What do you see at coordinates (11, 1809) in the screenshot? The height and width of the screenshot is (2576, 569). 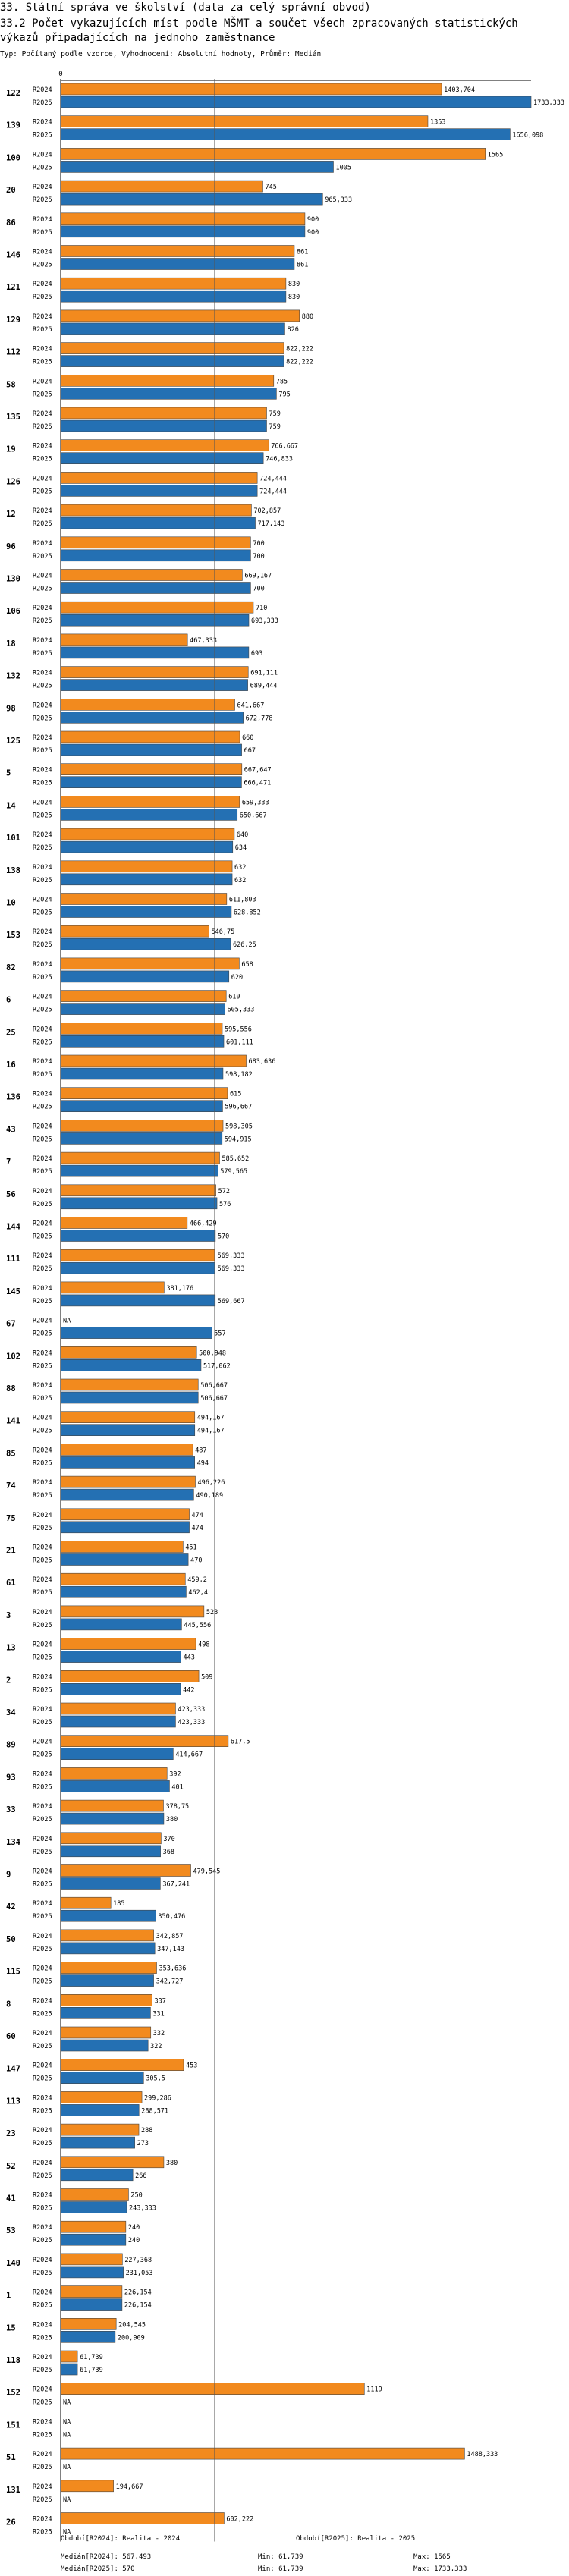 I see `group-label: 33` at bounding box center [11, 1809].